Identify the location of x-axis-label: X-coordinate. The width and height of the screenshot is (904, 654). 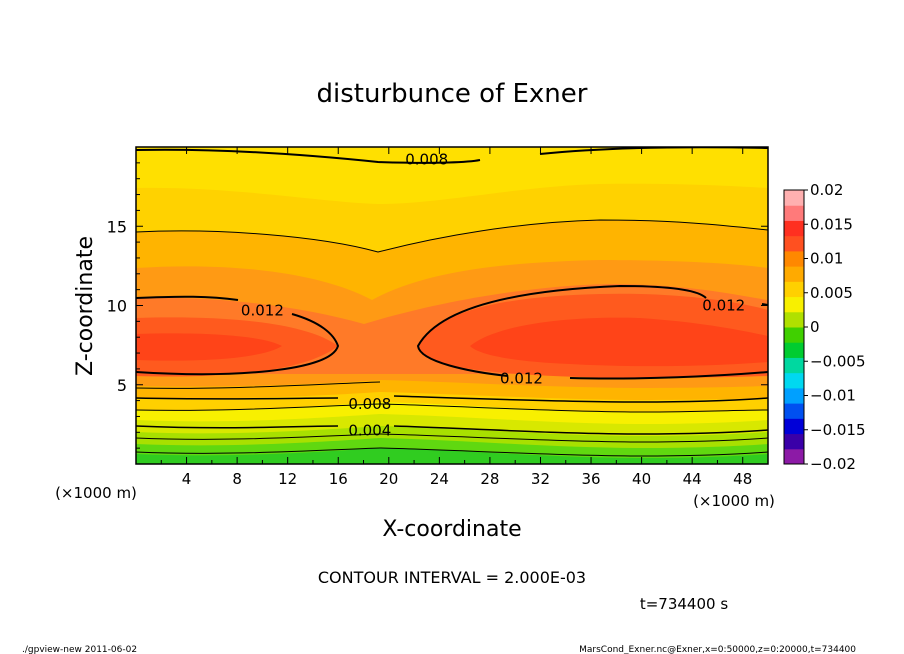
(451, 529).